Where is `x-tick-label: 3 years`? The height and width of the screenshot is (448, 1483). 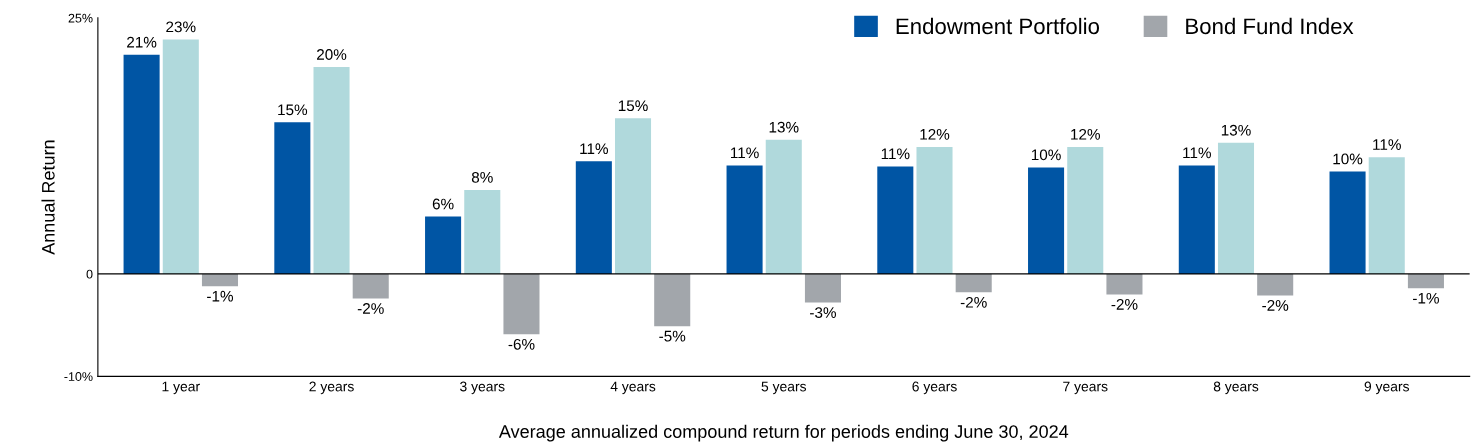 x-tick-label: 3 years is located at coordinates (482, 388).